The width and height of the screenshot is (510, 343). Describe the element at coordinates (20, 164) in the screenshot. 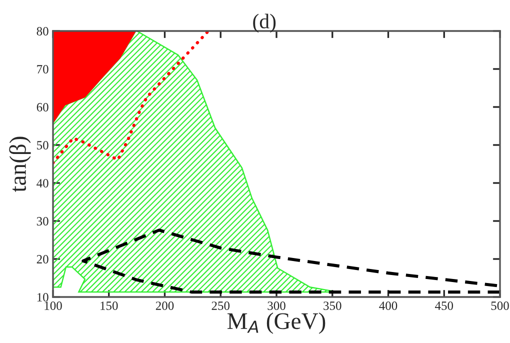

I see `y-axis-title: tan(β)` at that location.